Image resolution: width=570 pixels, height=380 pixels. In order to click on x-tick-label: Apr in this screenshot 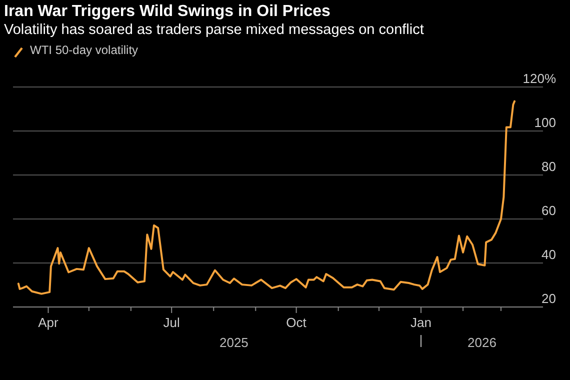, I will do `click(49, 322)`.